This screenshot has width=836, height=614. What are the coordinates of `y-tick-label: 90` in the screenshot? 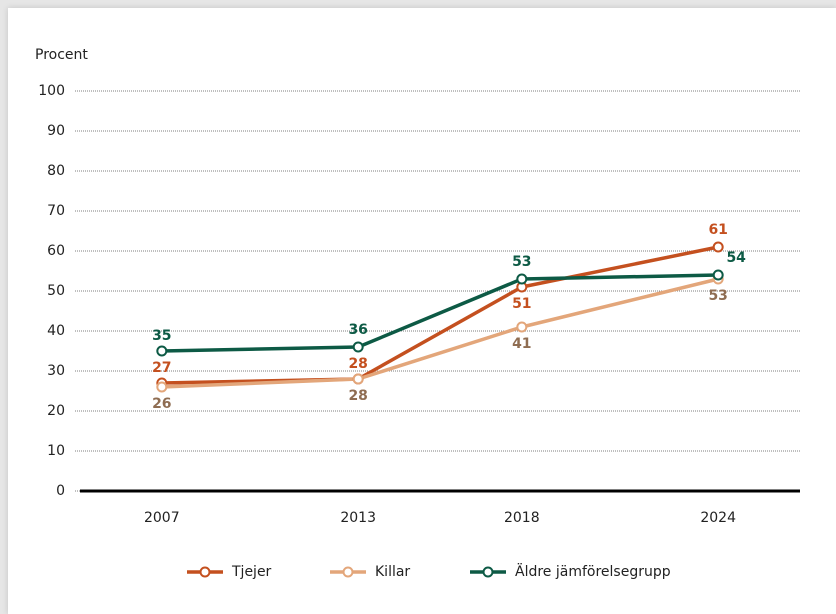 It's located at (56, 131).